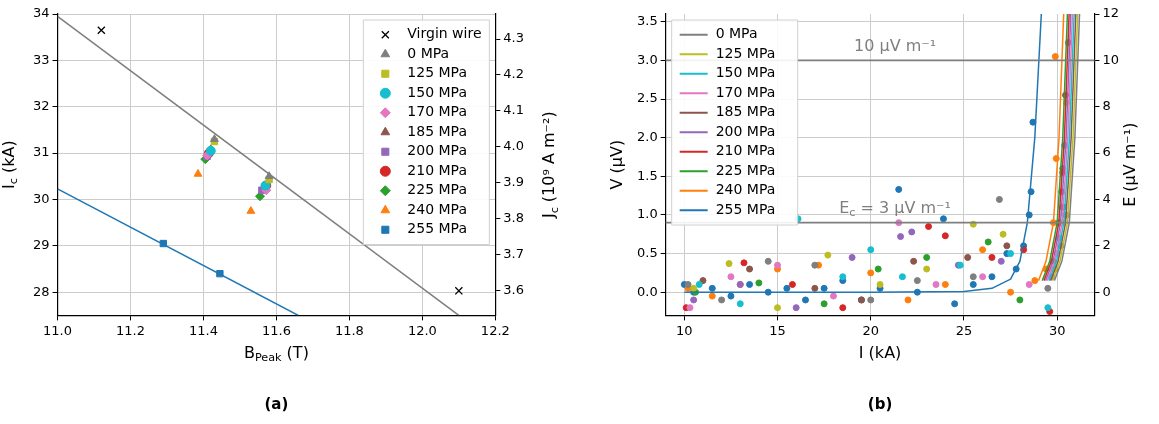  I want to click on x-tick-label: 11.8, so click(349, 330).